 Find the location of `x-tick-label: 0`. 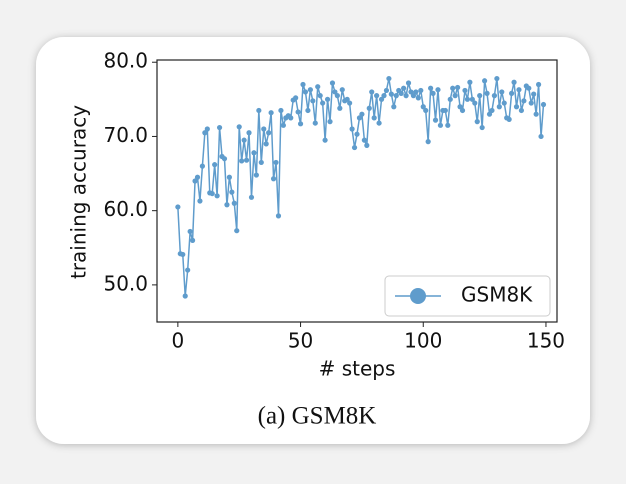

x-tick-label: 0 is located at coordinates (177, 341).